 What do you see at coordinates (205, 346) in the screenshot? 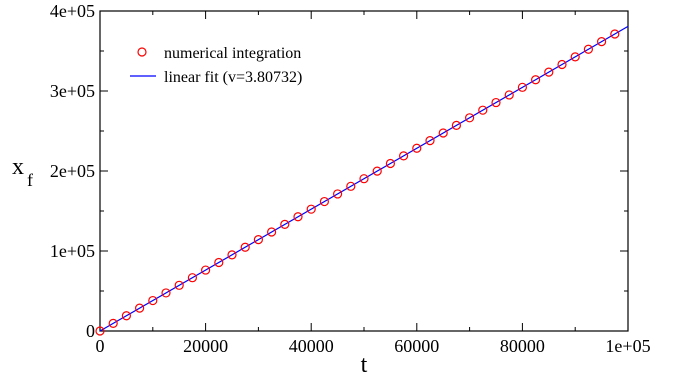
I see `x-tick-label: 20000` at bounding box center [205, 346].